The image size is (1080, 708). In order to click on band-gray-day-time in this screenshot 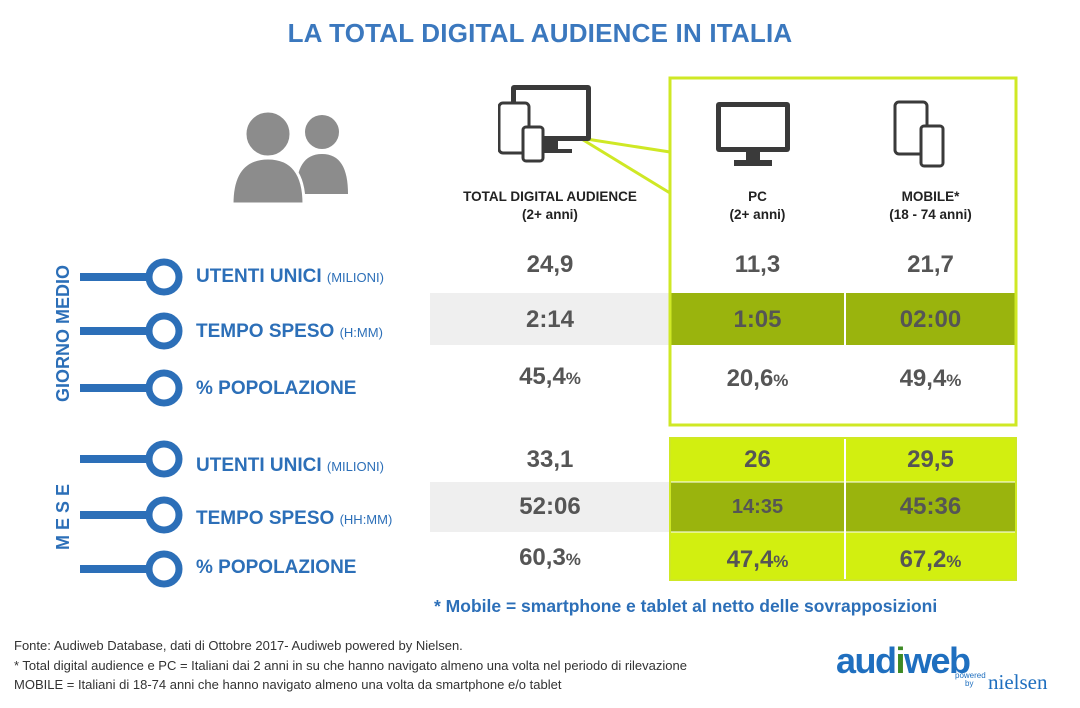, I will do `click(550, 319)`.